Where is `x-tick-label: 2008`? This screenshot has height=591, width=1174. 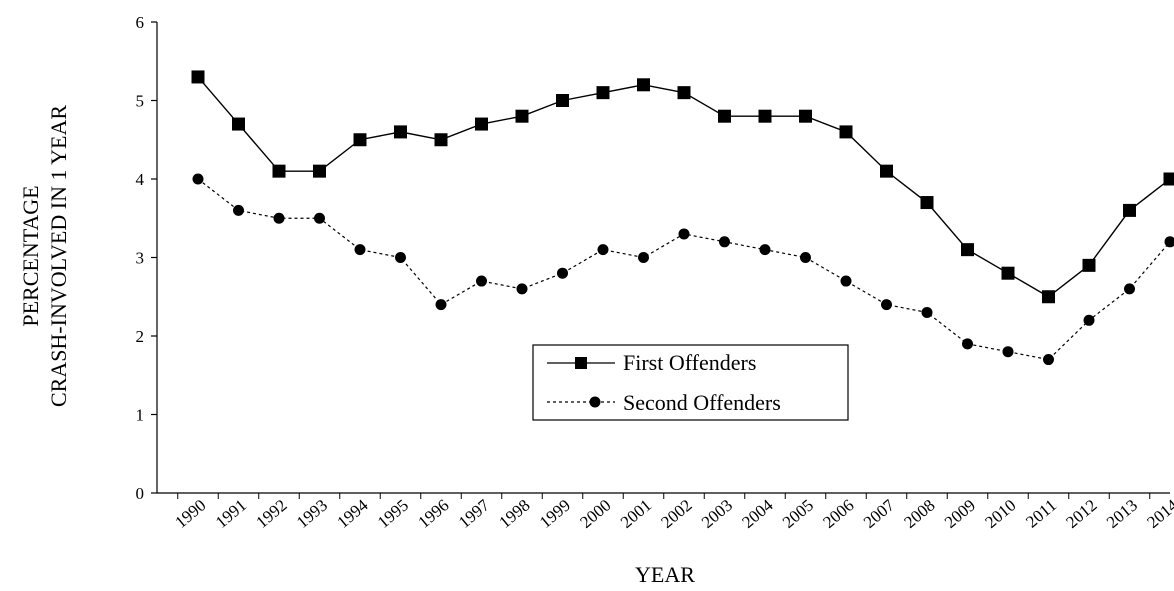
x-tick-label: 2008 is located at coordinates (919, 514).